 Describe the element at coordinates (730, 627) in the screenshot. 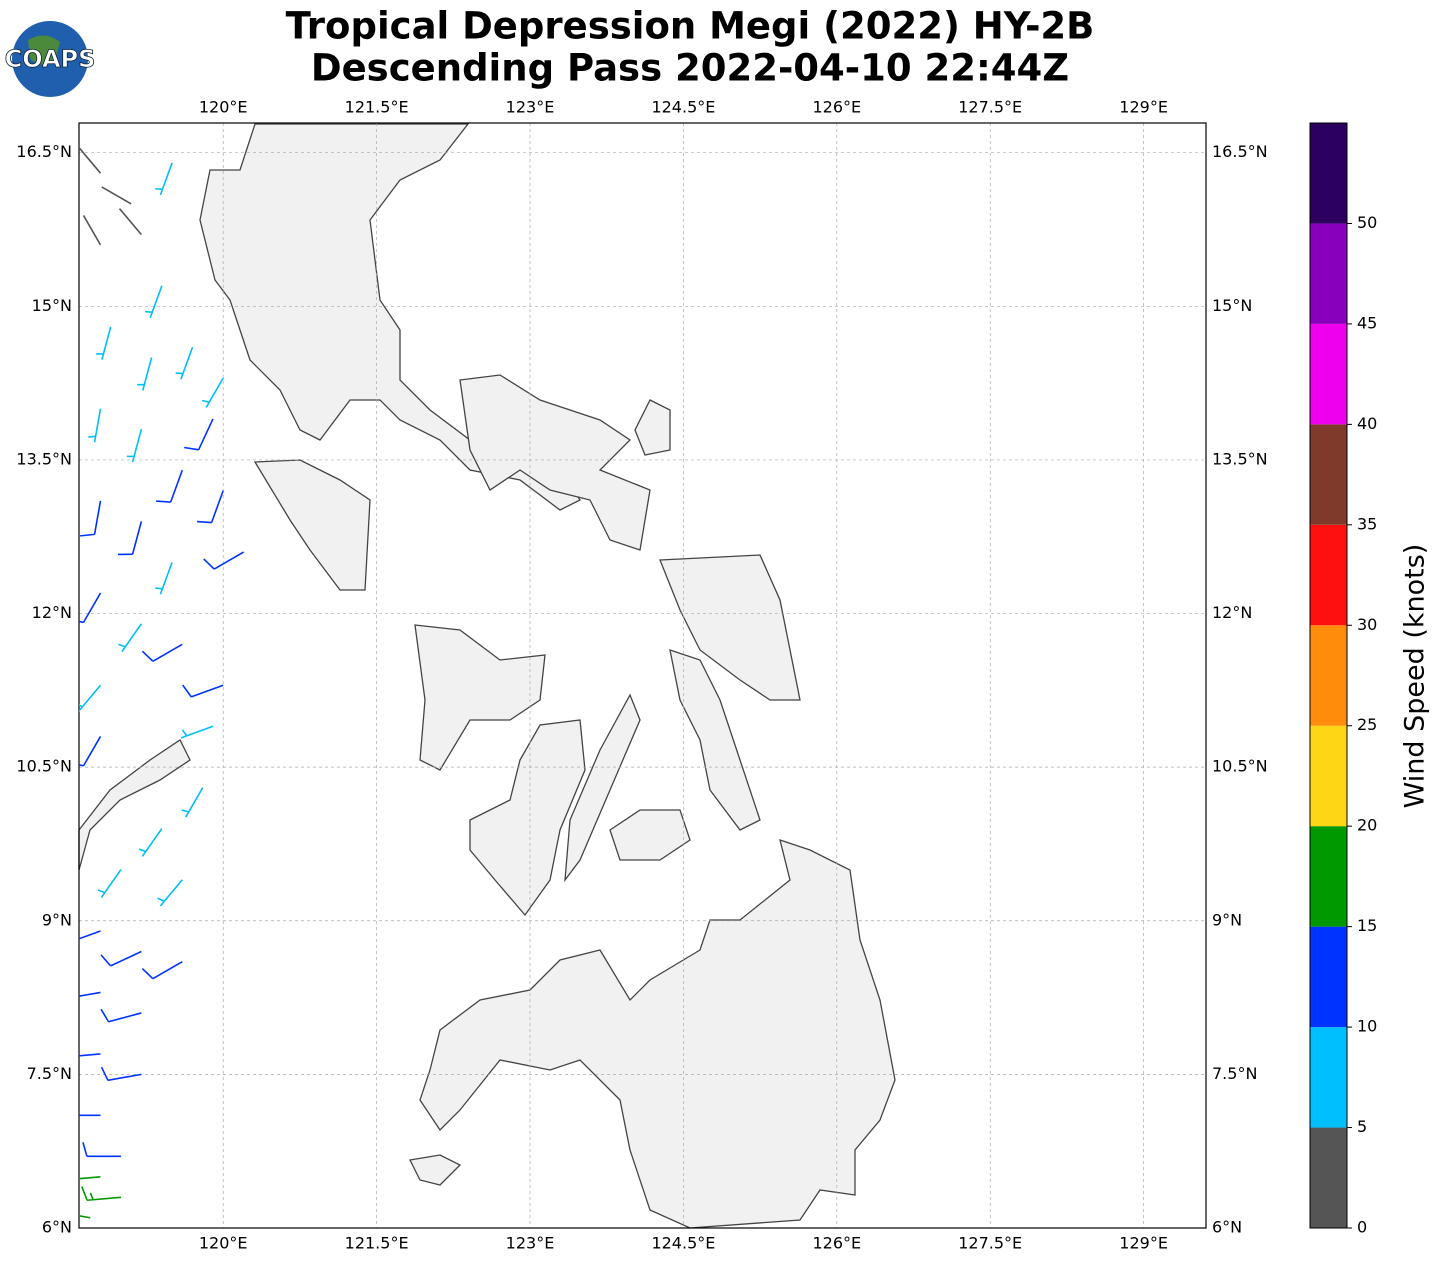

I see `samar` at that location.